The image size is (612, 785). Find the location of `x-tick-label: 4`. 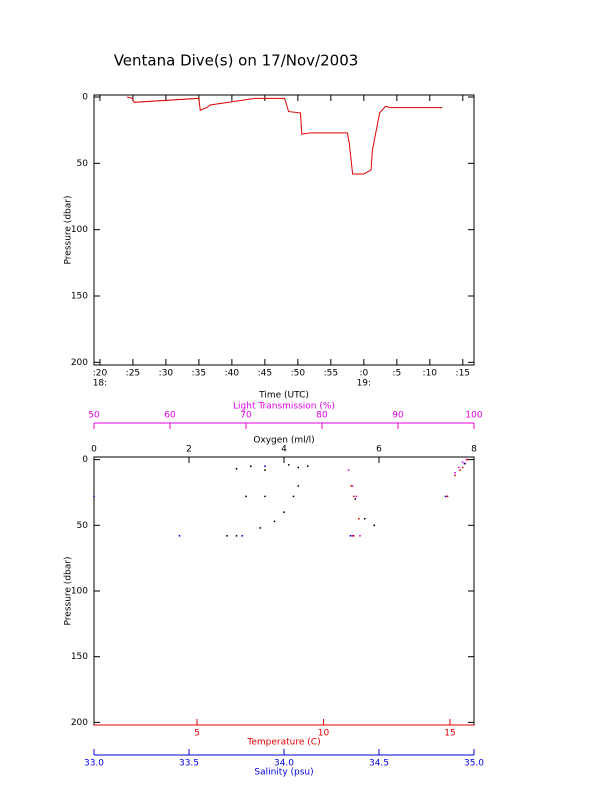

x-tick-label: 4 is located at coordinates (284, 450).